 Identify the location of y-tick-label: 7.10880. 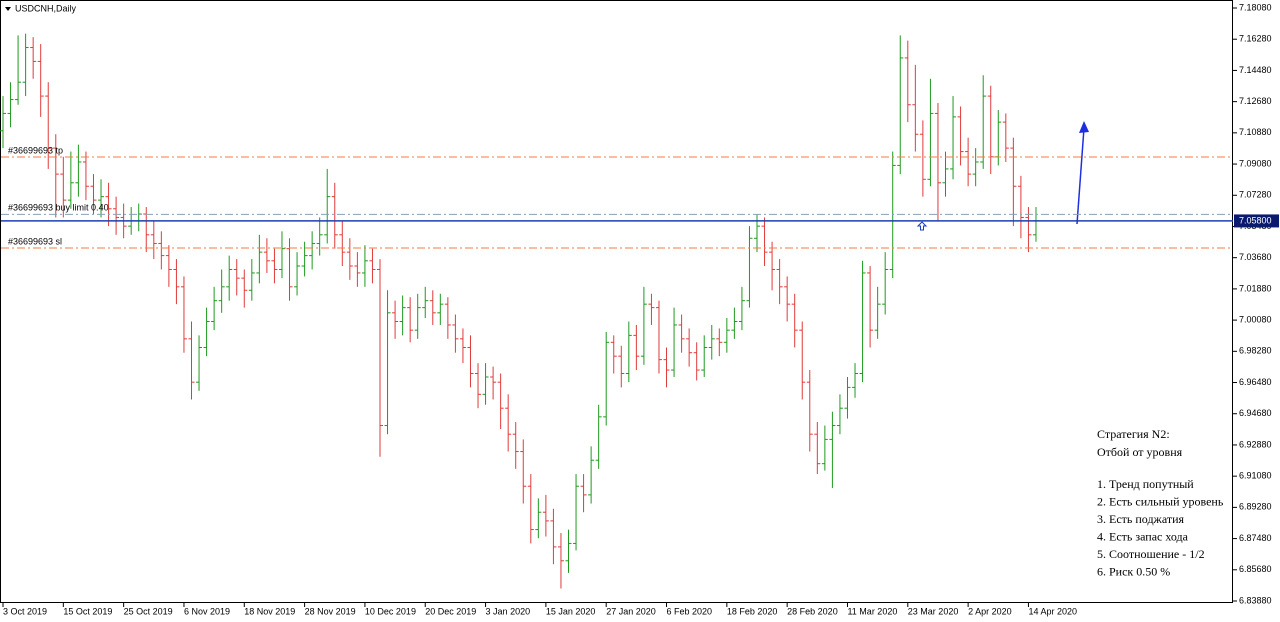
(1255, 132).